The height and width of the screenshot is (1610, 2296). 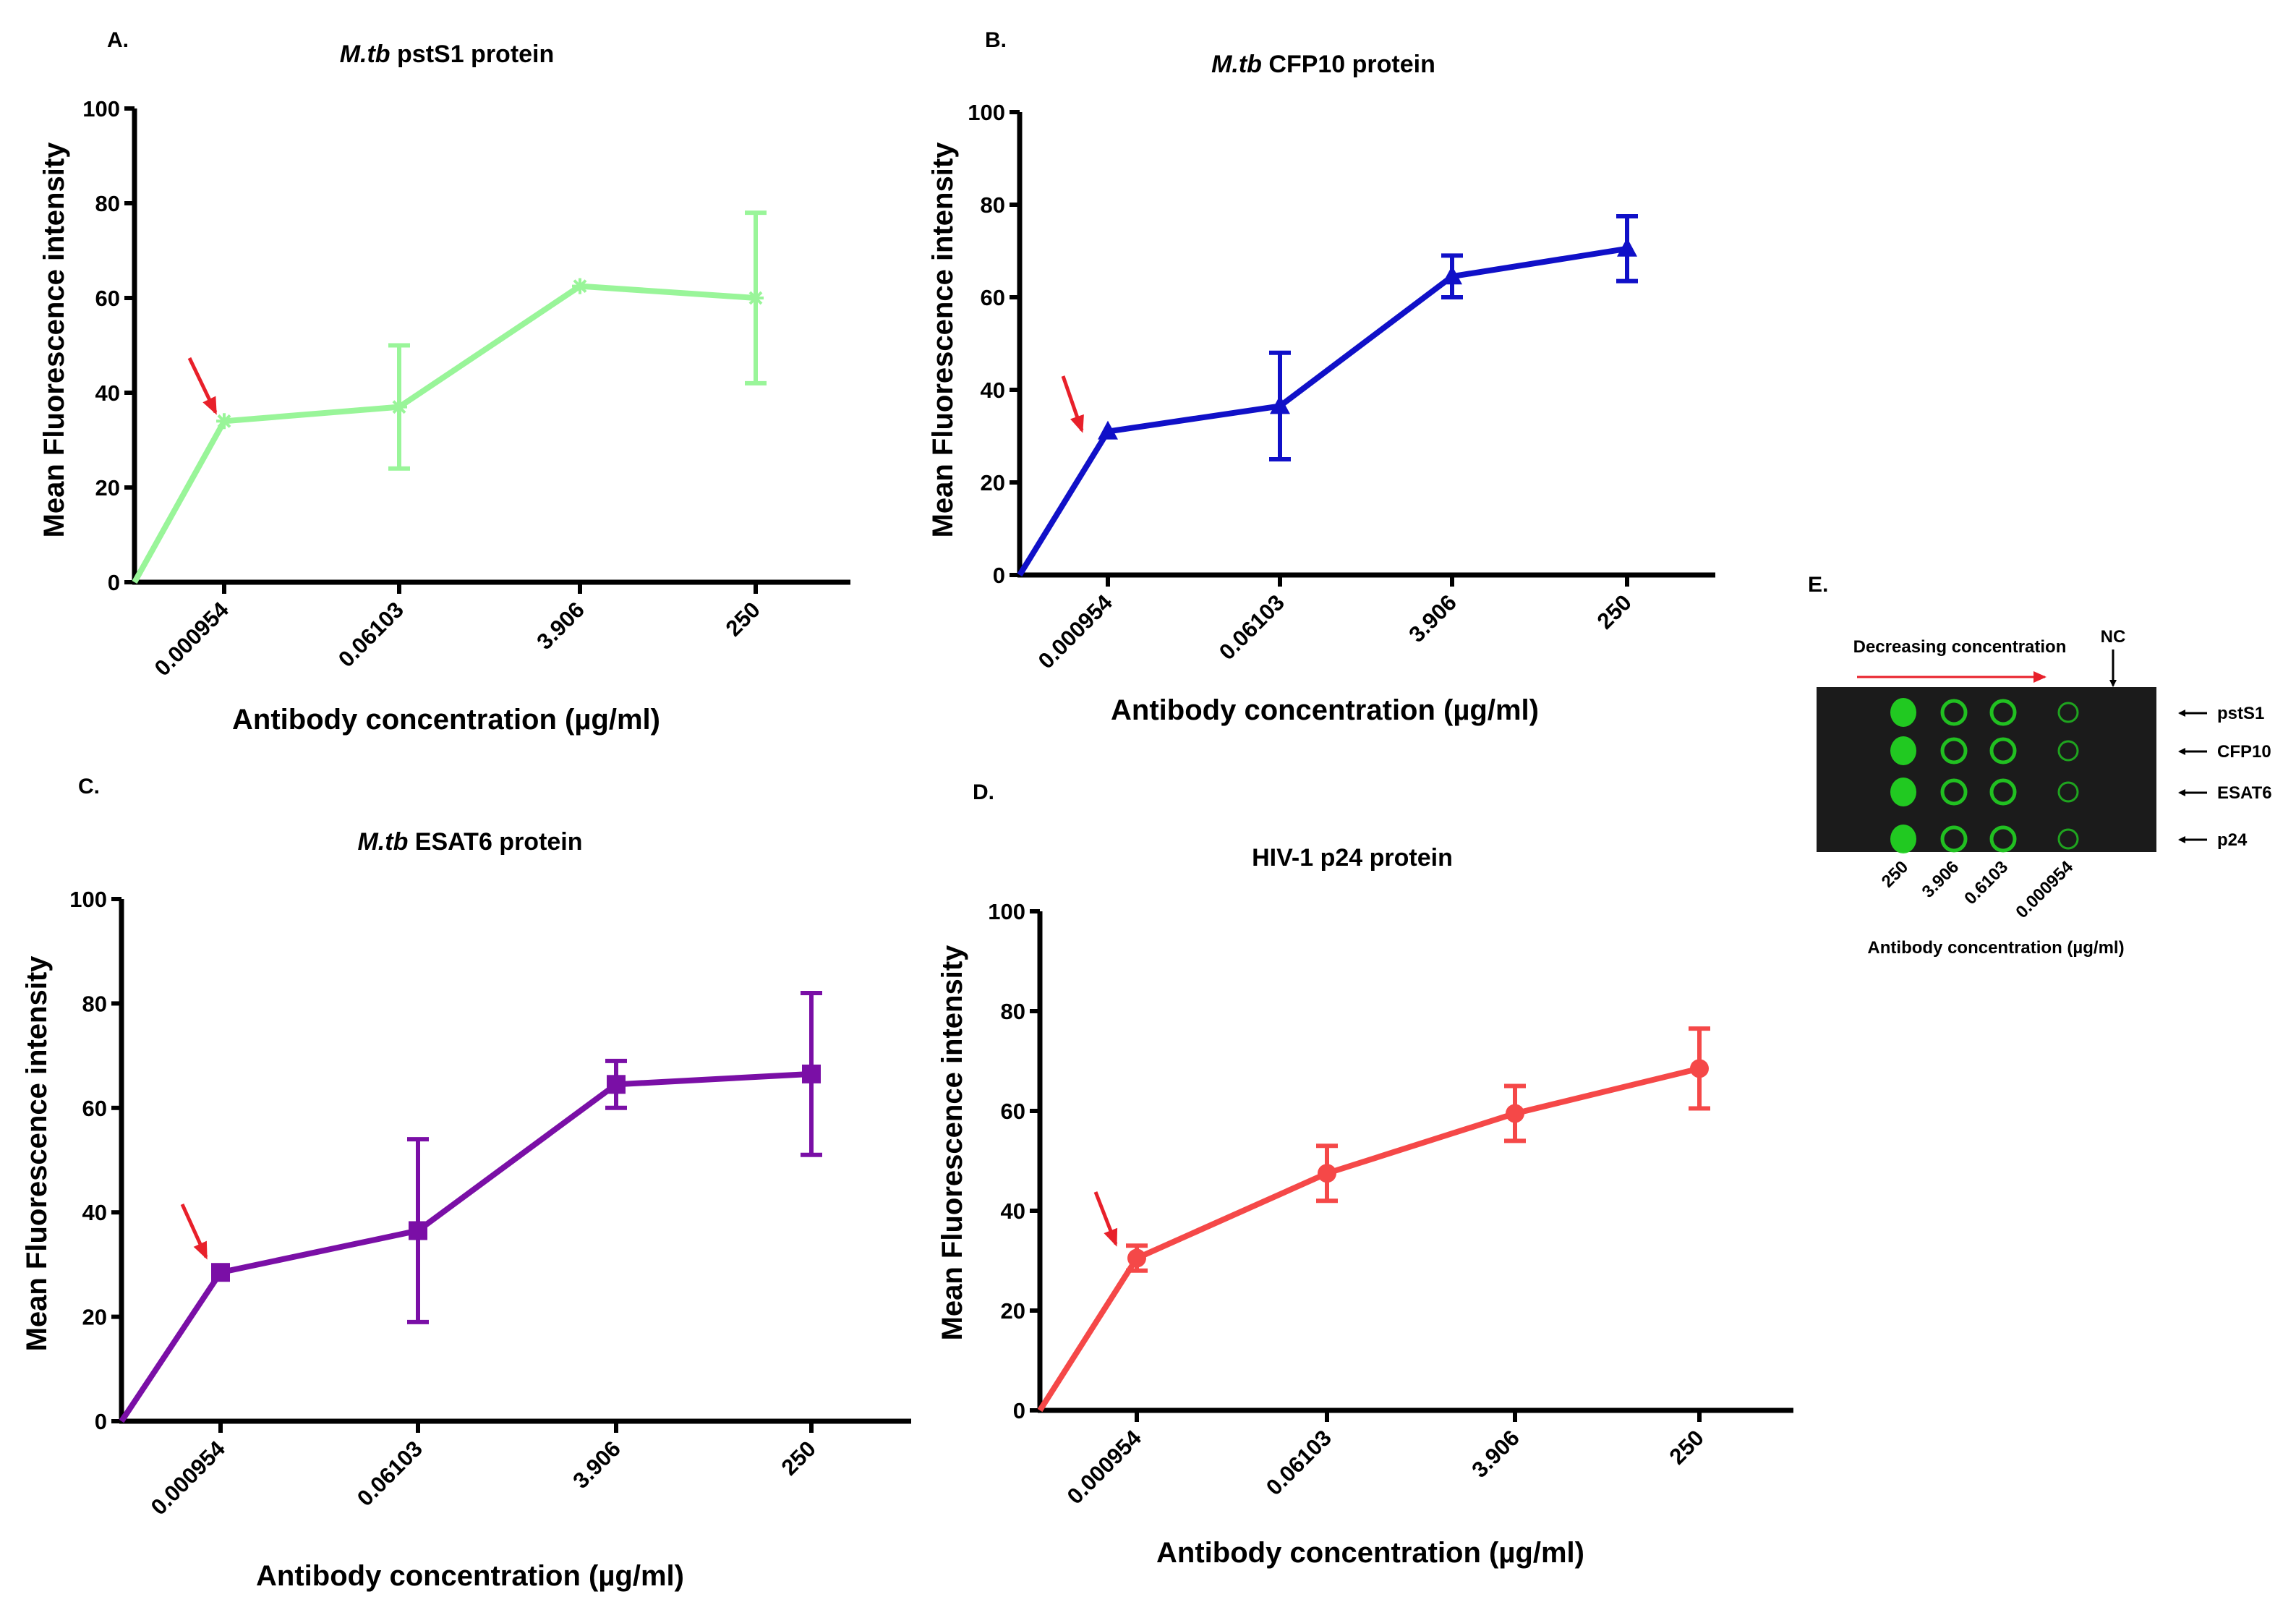 I want to click on panel-a-x-tick-label: 250, so click(x=743, y=619).